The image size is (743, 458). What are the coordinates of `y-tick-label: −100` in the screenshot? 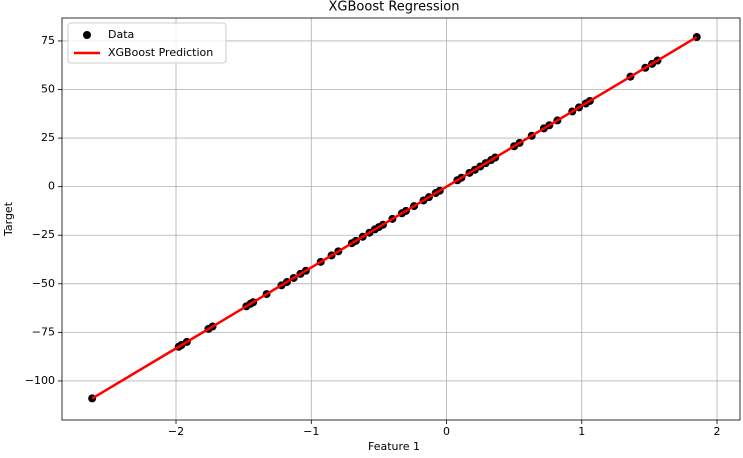 It's located at (40, 380).